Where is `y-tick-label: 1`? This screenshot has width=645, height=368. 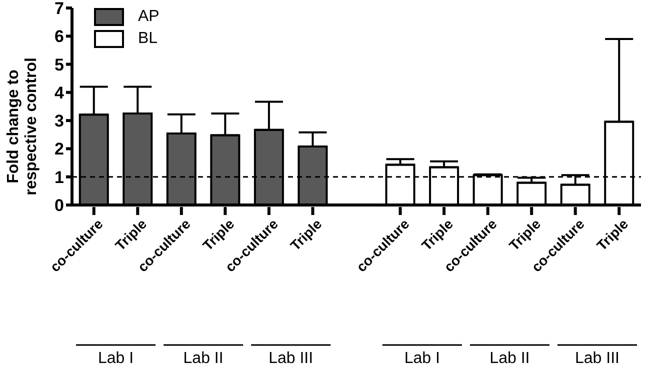 y-tick-label: 1 is located at coordinates (59, 177).